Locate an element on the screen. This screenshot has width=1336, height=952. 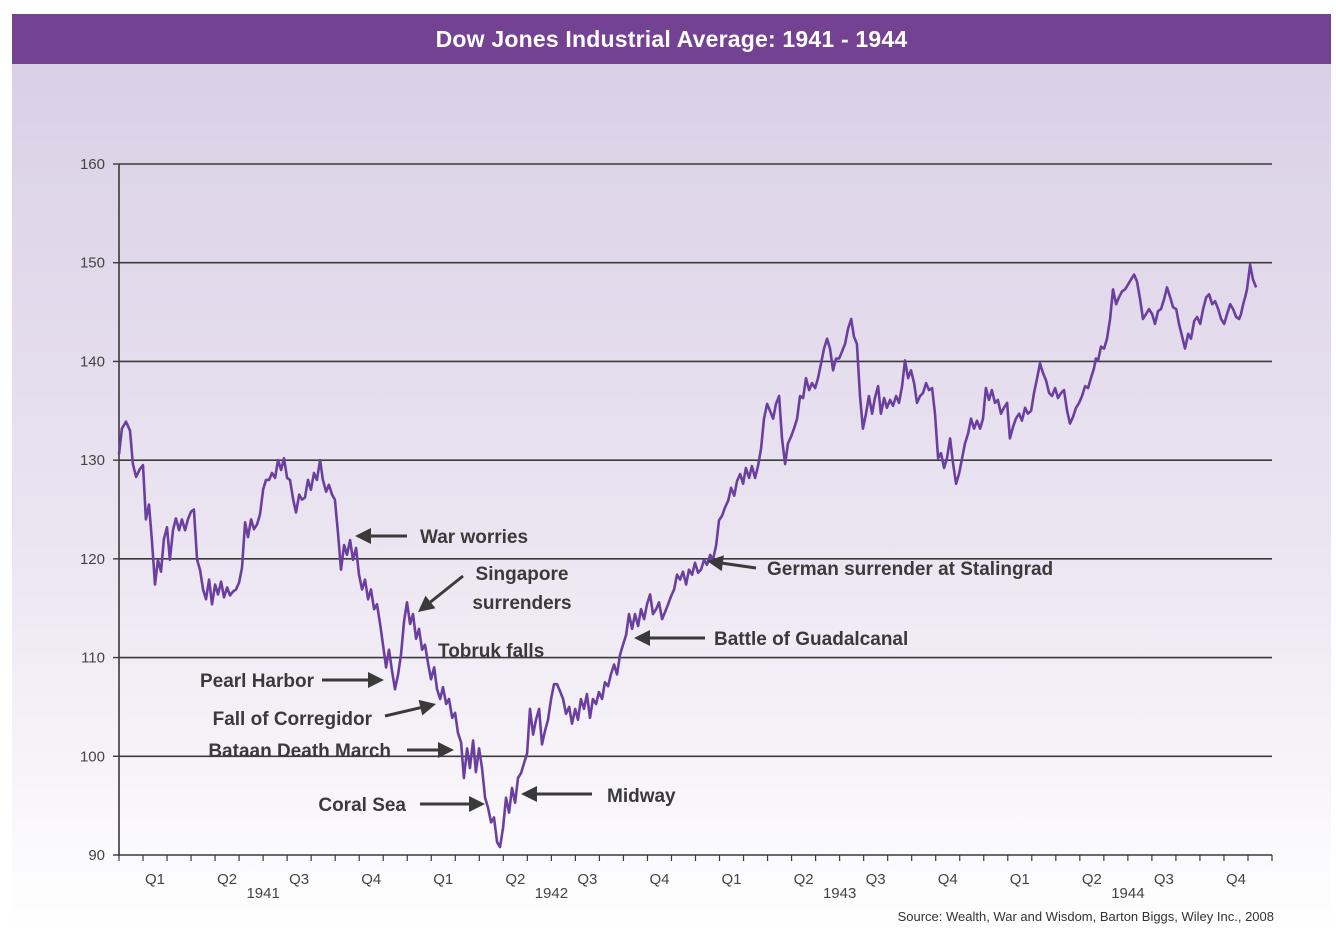
annotation-label: surrenders is located at coordinates (521, 603).